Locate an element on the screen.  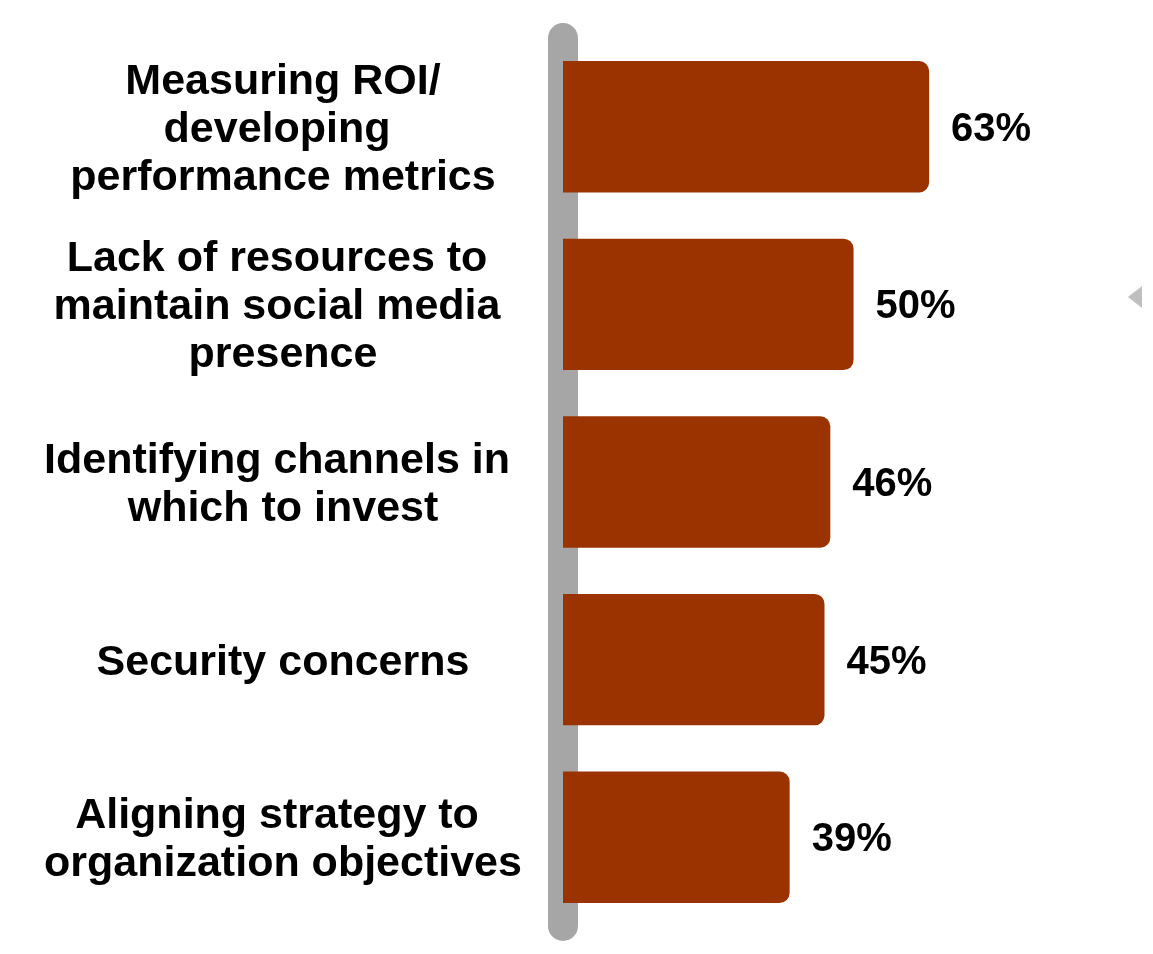
data-label: 46% is located at coordinates (892, 482).